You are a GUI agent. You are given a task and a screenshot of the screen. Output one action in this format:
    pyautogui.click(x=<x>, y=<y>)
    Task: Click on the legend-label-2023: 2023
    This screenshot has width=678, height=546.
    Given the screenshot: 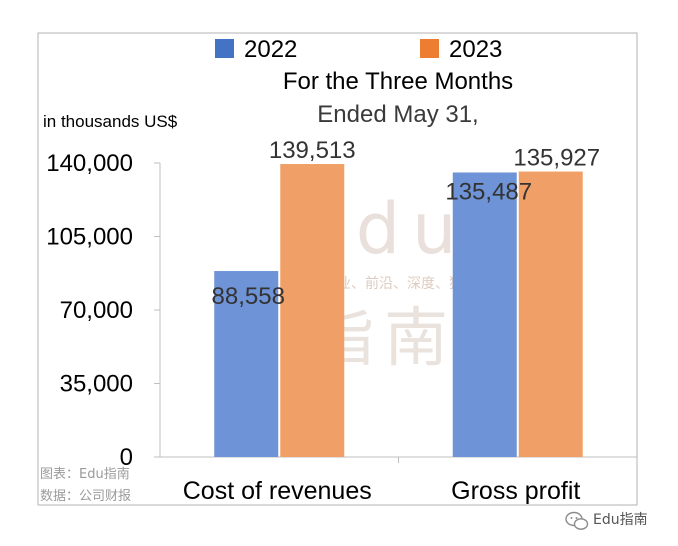 What is the action you would take?
    pyautogui.click(x=475, y=49)
    